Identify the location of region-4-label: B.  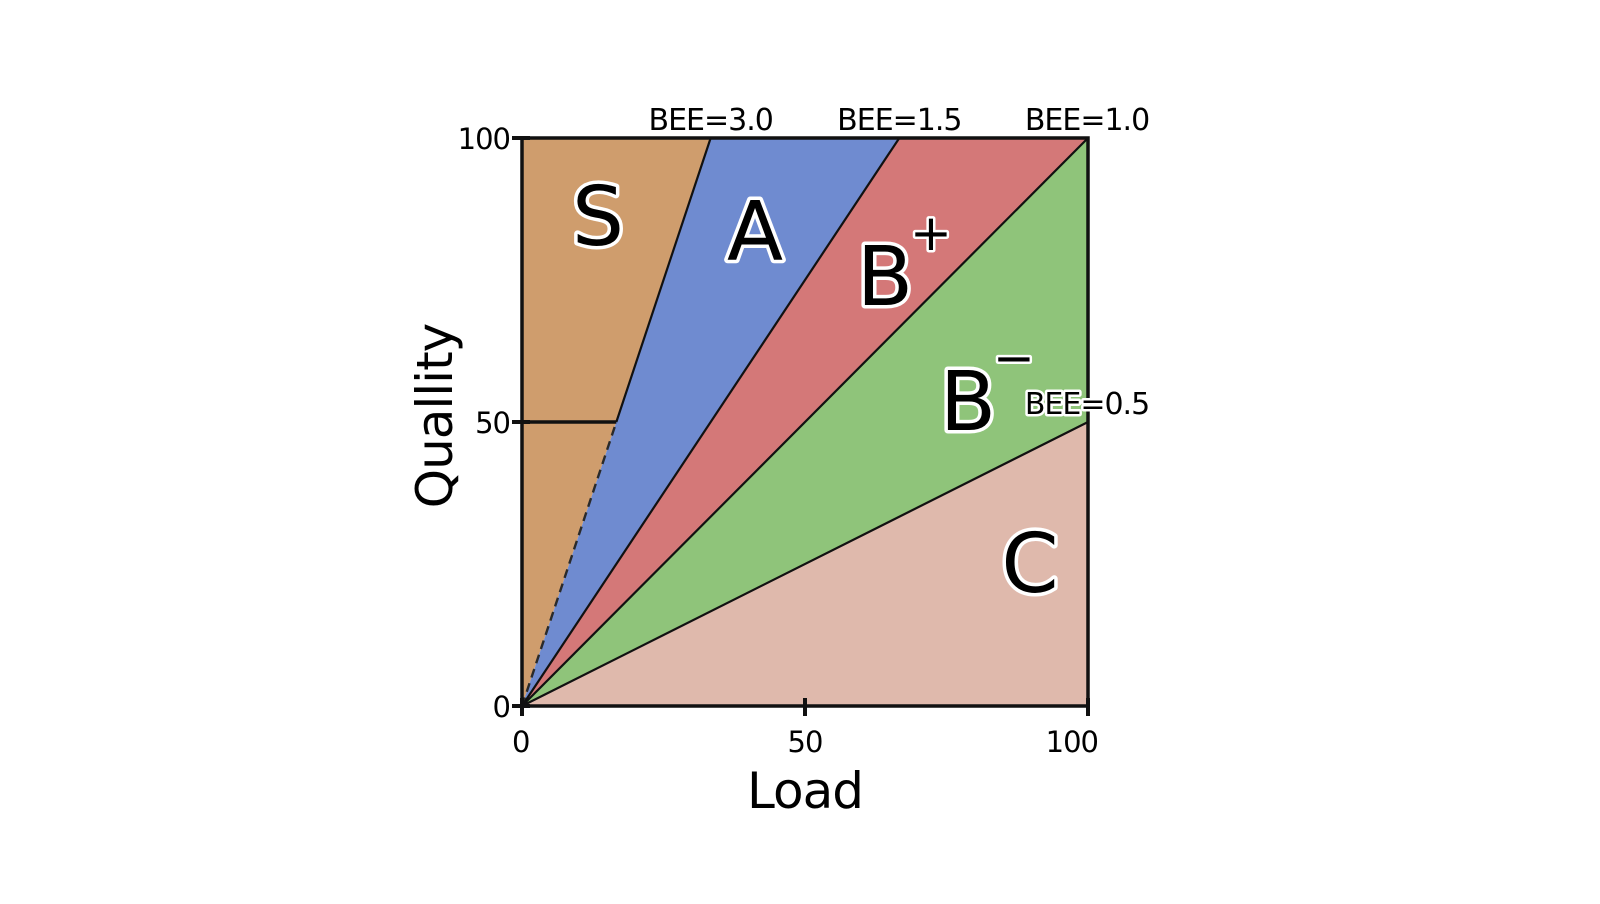
(968, 402).